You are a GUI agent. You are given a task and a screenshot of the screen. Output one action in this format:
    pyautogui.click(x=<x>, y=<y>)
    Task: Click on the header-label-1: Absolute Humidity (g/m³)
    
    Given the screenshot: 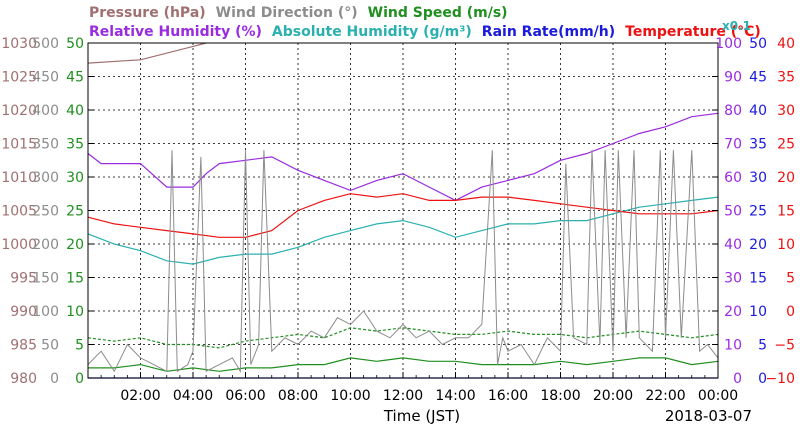 What is the action you would take?
    pyautogui.click(x=372, y=32)
    